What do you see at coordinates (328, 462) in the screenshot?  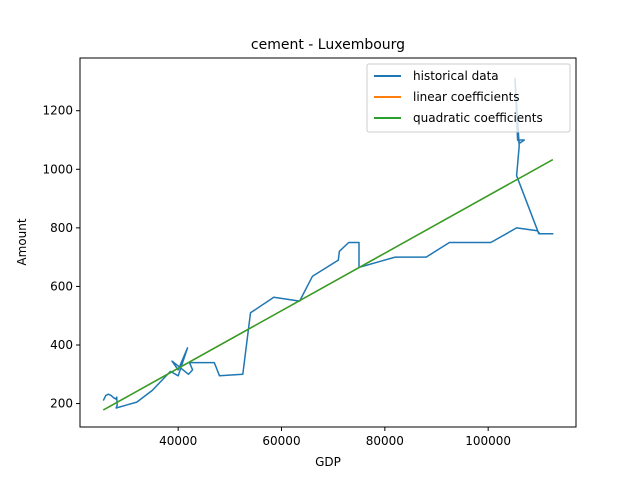 I see `x-axis-label: GDP` at bounding box center [328, 462].